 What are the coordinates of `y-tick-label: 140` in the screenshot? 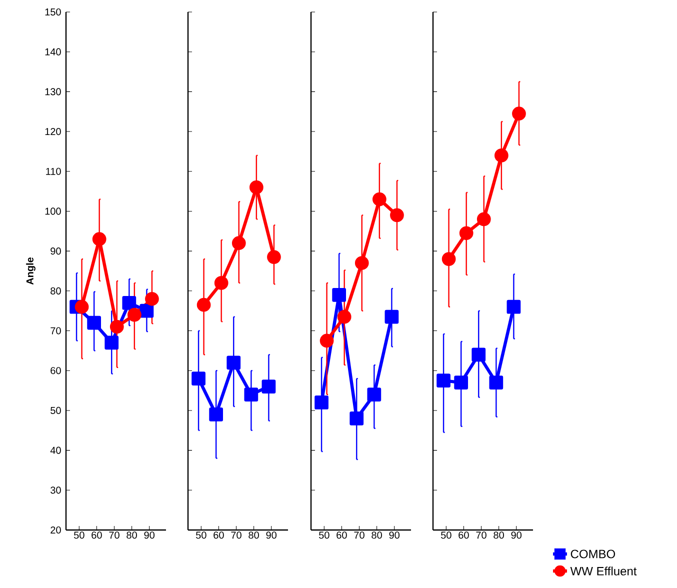 It's located at (53, 52).